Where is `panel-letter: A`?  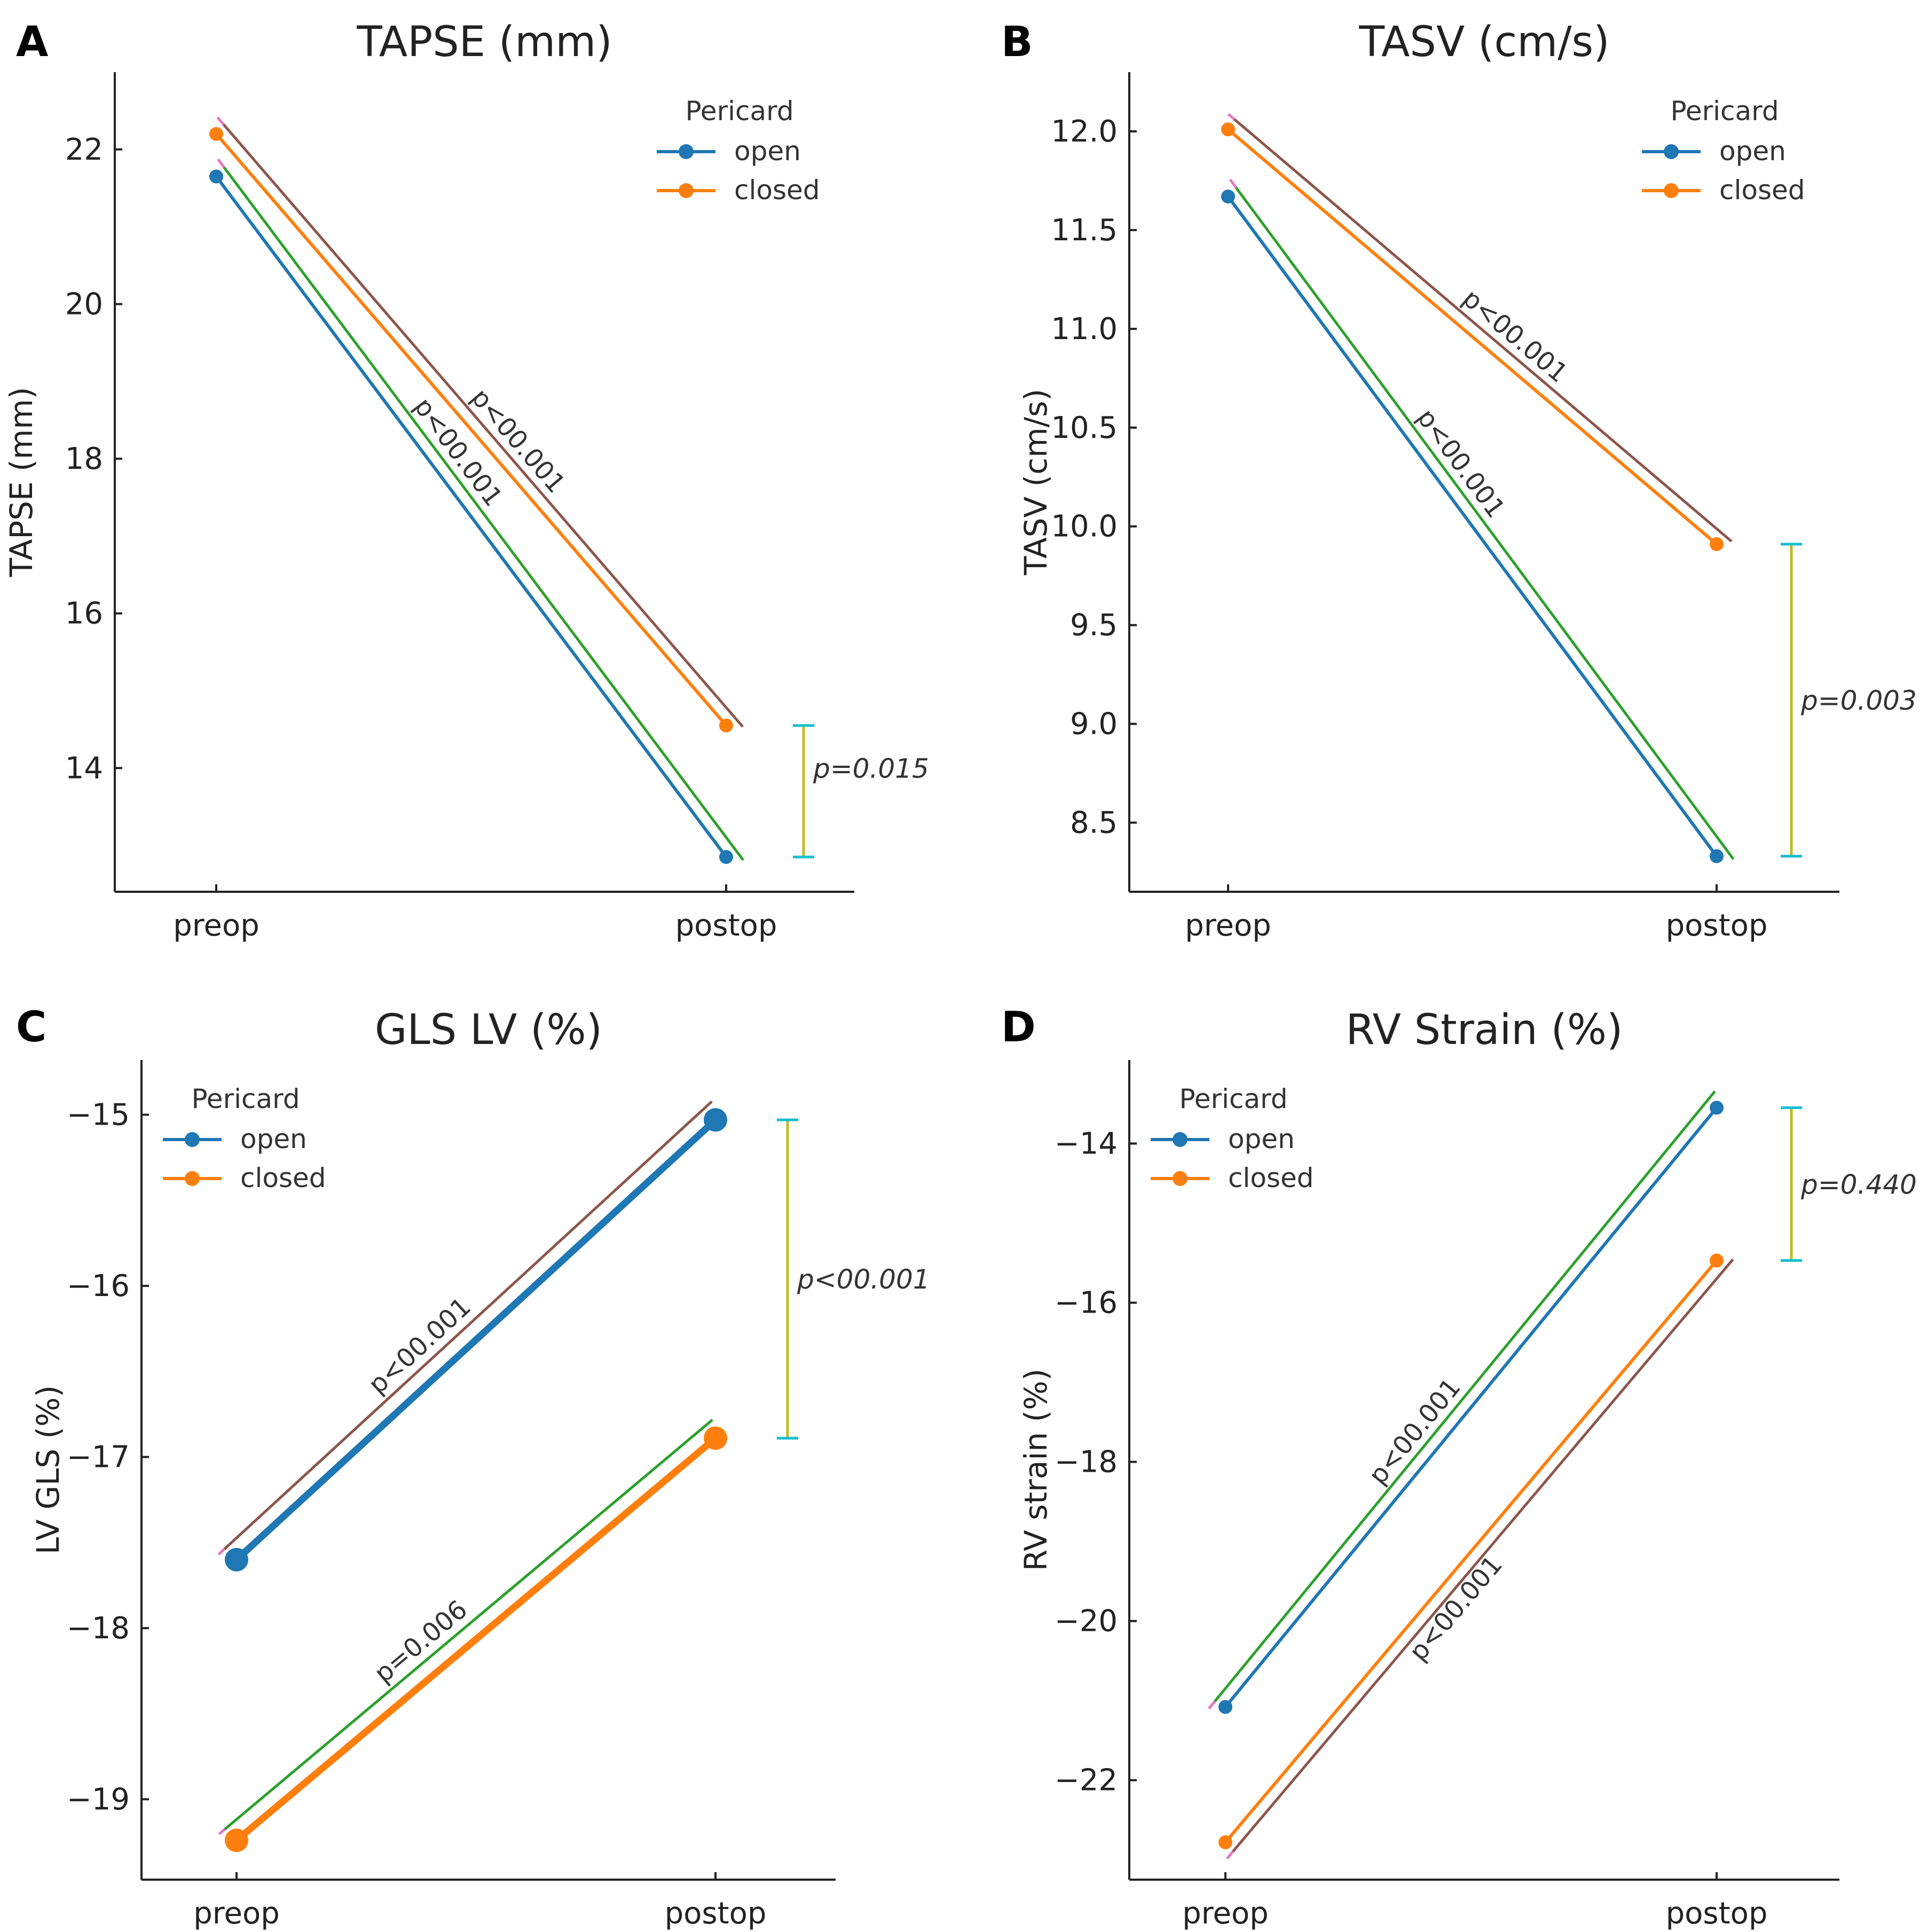
panel-letter: A is located at coordinates (32, 42).